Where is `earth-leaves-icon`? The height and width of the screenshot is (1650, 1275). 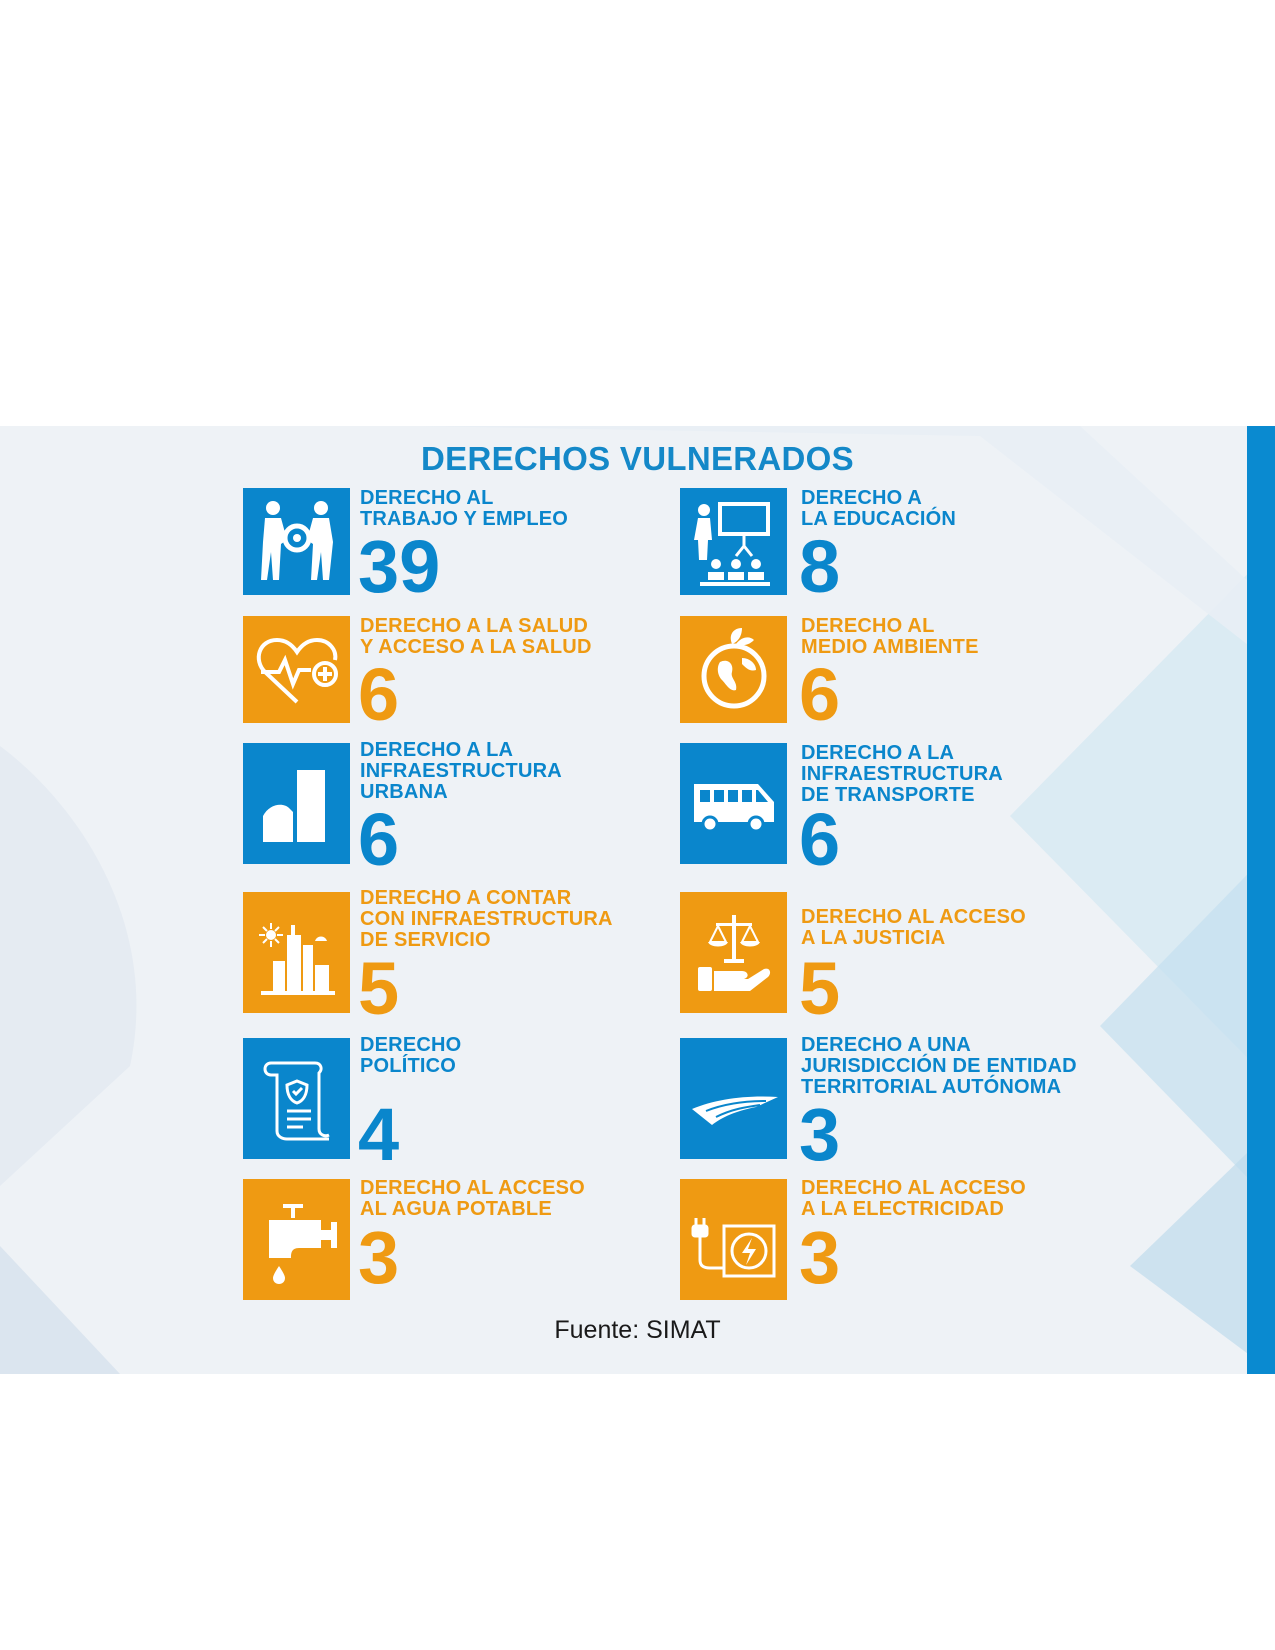 earth-leaves-icon is located at coordinates (733, 669).